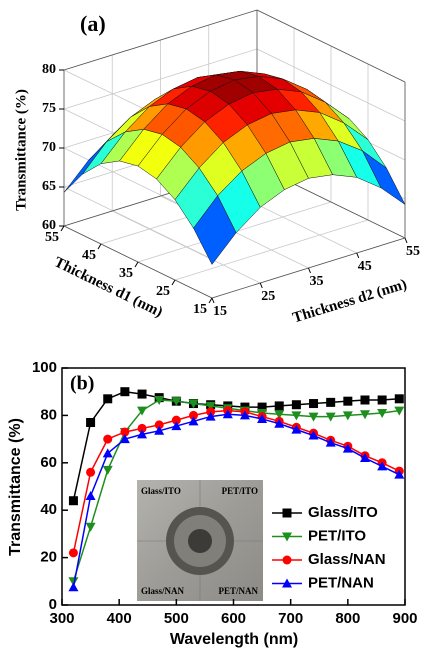 The width and height of the screenshot is (434, 652). I want to click on inset-label: PET/ITO, so click(240, 491).